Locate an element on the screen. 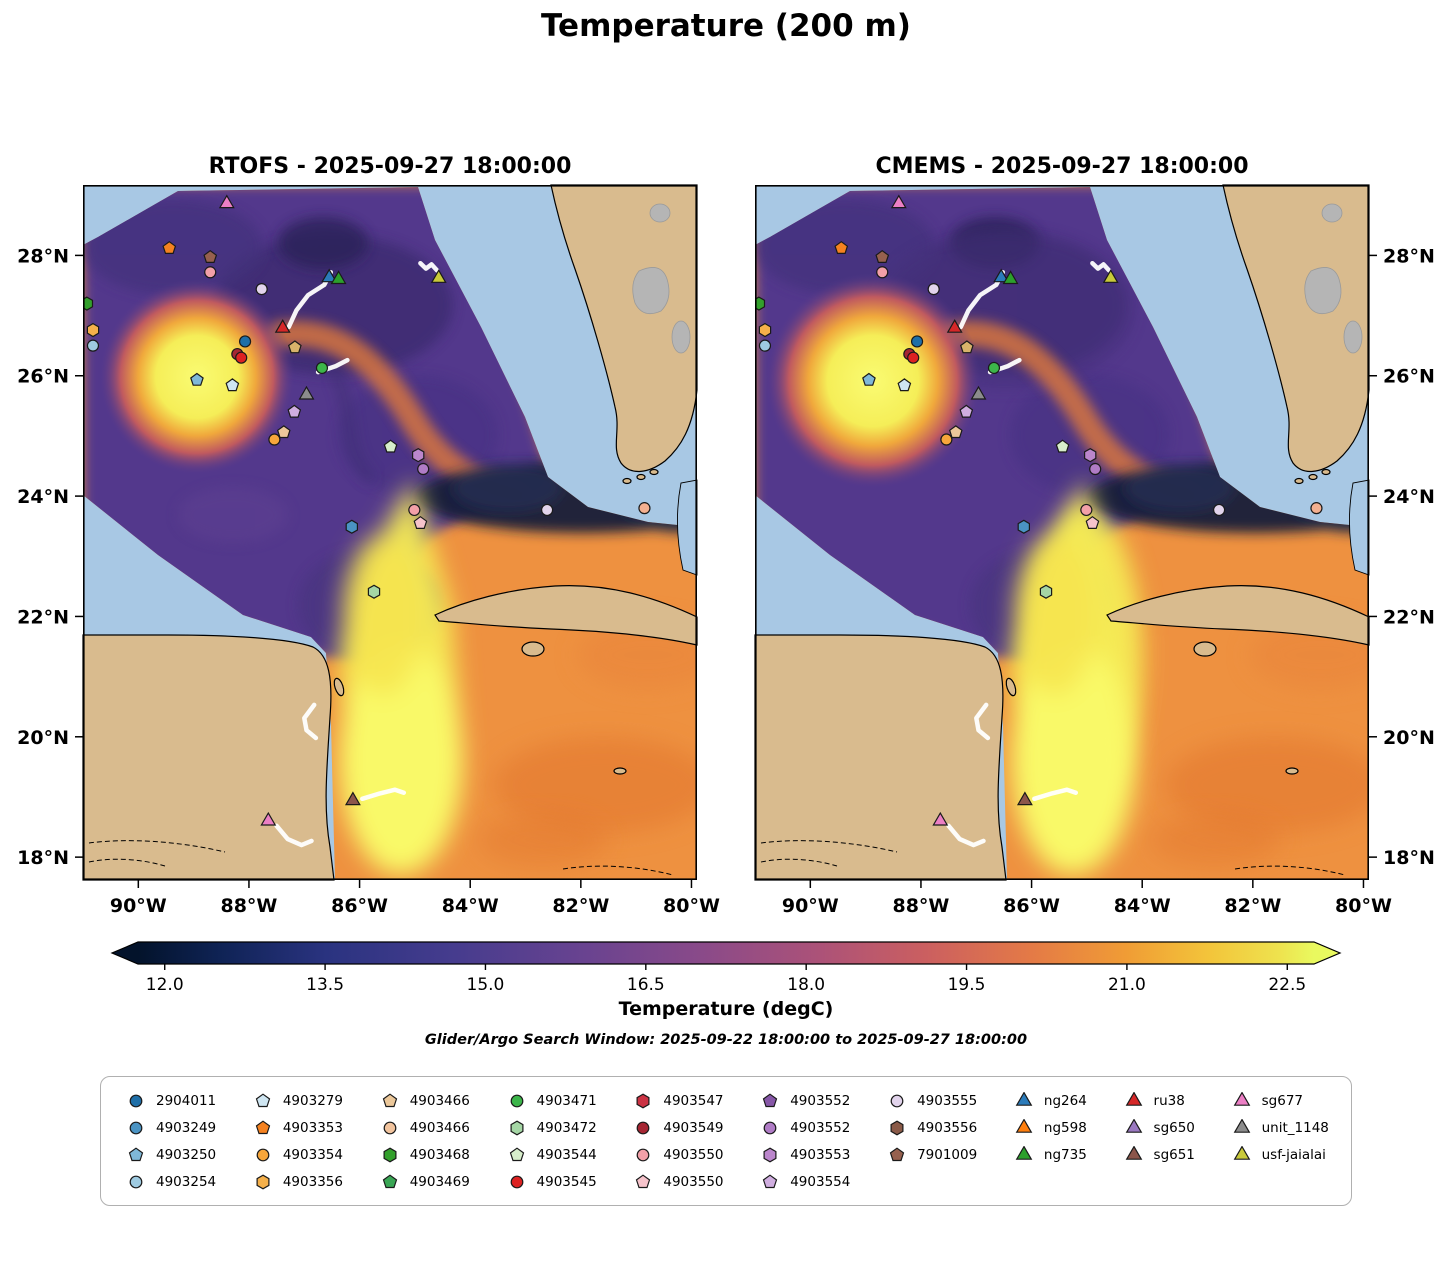 The width and height of the screenshot is (1452, 1264). legend-item-4903356: 4903356 is located at coordinates (296, 1181).